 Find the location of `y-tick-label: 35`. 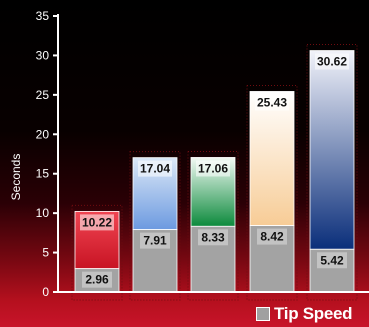

y-tick-label: 35 is located at coordinates (43, 16).